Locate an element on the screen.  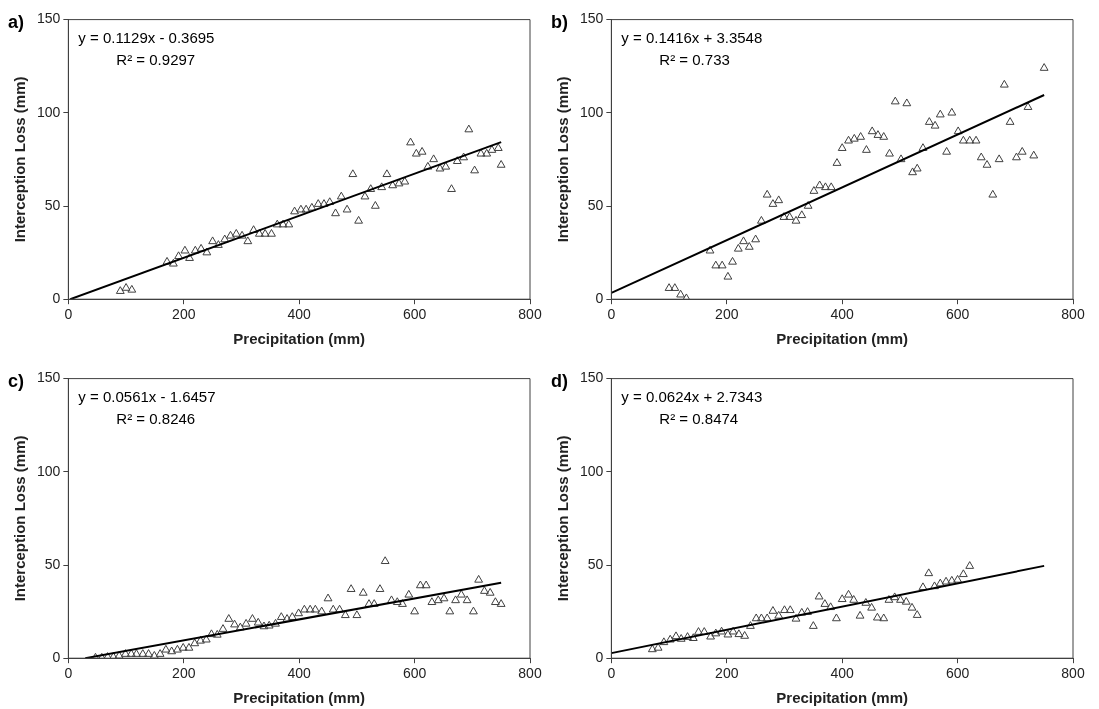
annotation: y = 0.1416x + 3.3548 is located at coordinates (692, 38).